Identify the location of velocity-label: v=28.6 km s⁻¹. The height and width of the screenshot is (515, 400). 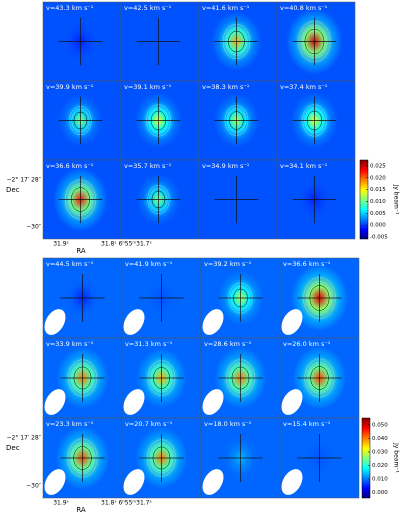
(228, 344).